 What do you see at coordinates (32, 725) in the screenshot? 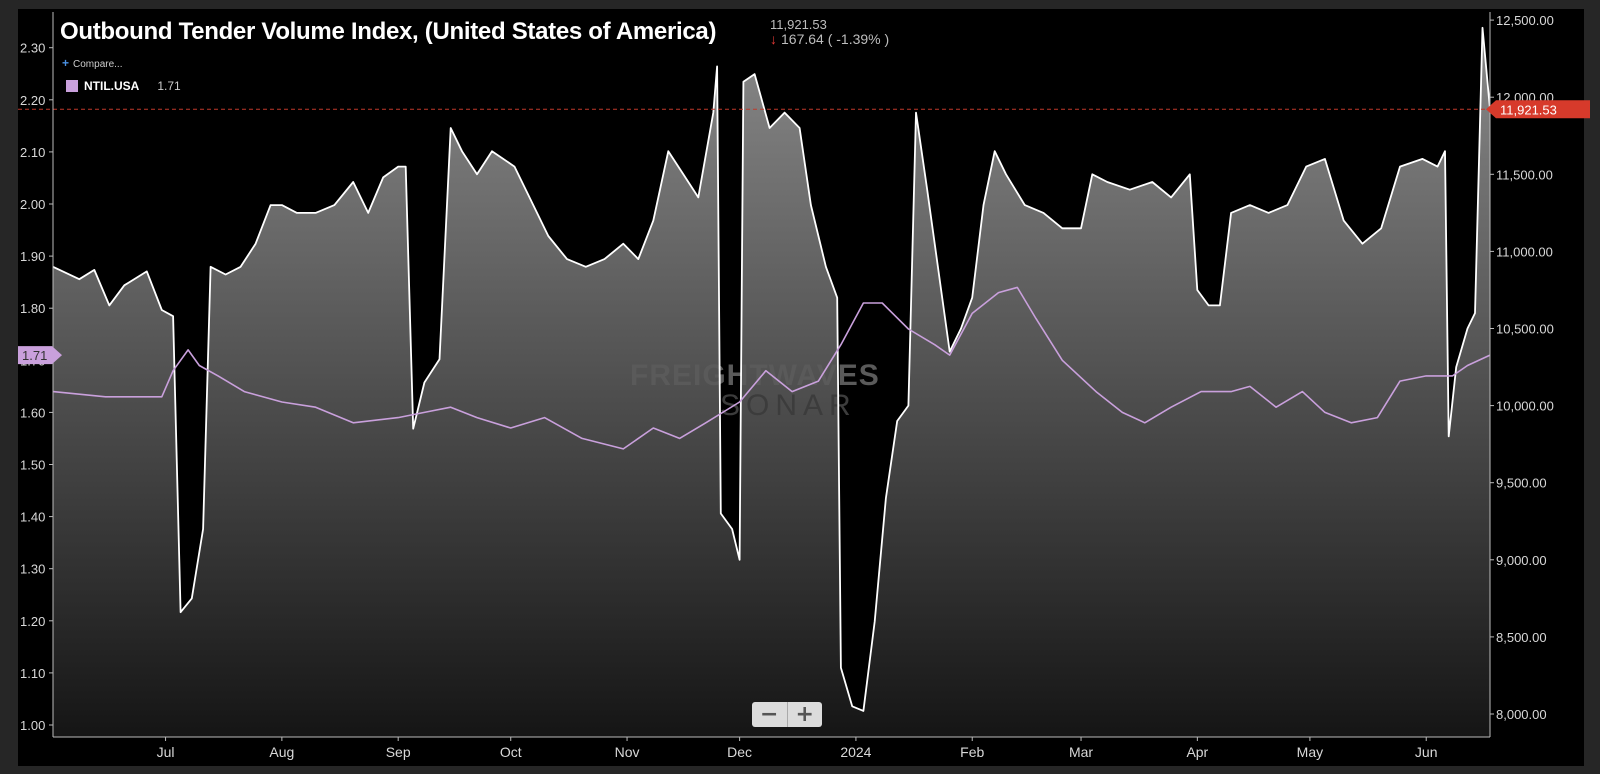
I see `left-tick-label: 1.00` at bounding box center [32, 725].